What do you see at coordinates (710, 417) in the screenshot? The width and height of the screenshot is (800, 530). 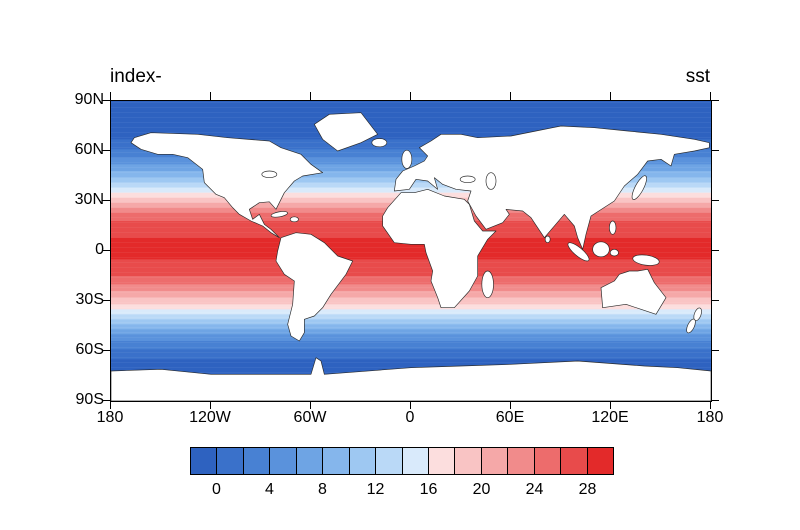 I see `x-tick-label: 180` at bounding box center [710, 417].